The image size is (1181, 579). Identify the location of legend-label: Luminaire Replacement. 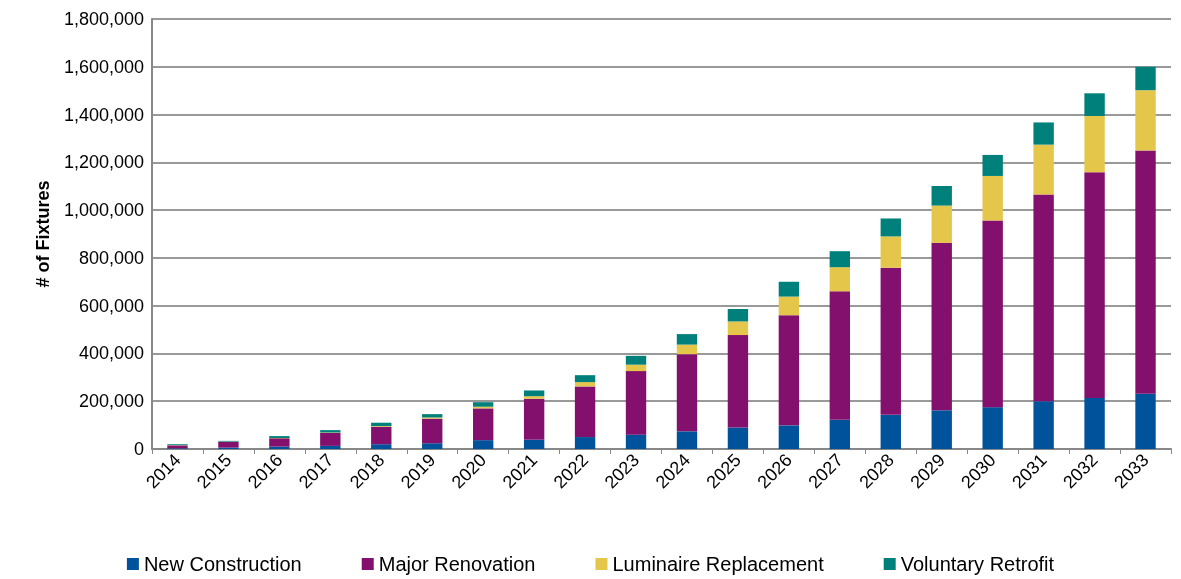
(718, 564).